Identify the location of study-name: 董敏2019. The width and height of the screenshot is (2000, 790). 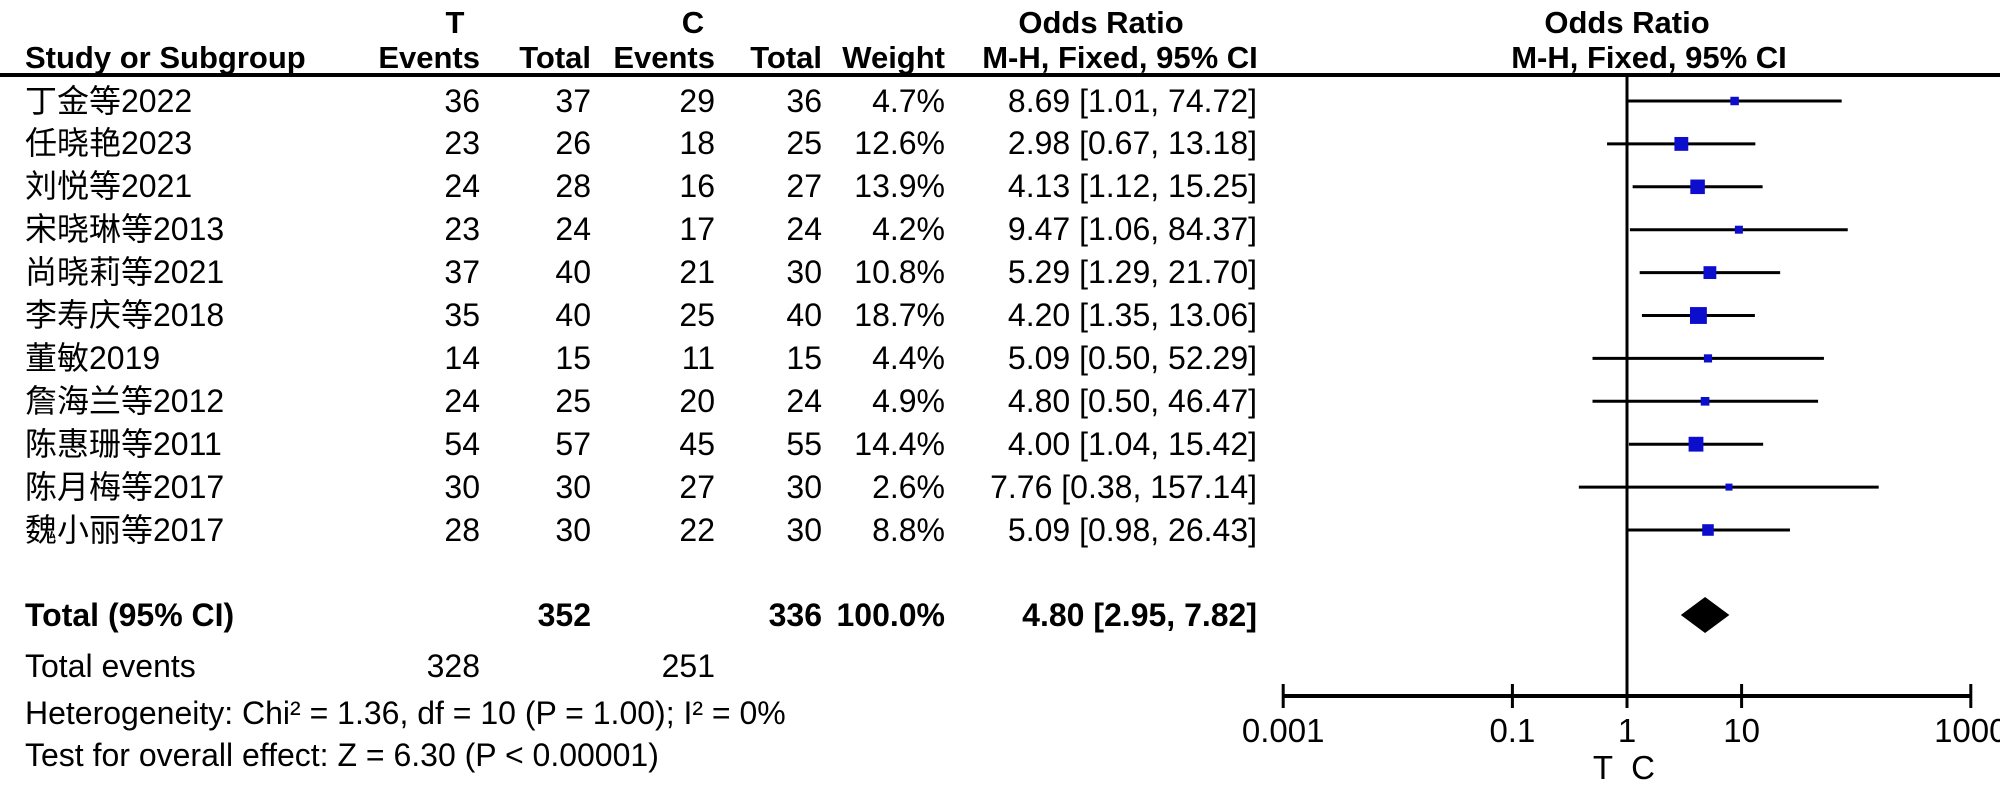
(93, 357).